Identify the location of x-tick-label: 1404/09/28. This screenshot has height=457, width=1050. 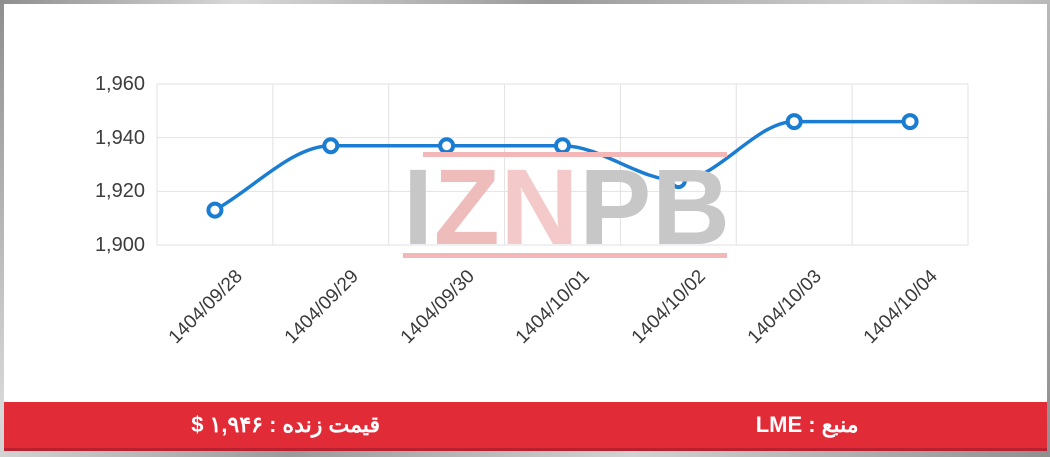
(205, 307).